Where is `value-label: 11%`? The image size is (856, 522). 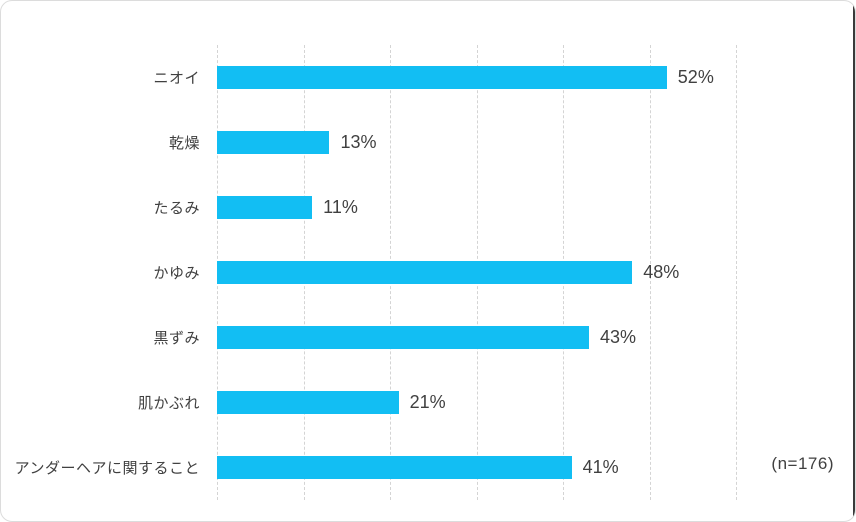
value-label: 11% is located at coordinates (340, 207).